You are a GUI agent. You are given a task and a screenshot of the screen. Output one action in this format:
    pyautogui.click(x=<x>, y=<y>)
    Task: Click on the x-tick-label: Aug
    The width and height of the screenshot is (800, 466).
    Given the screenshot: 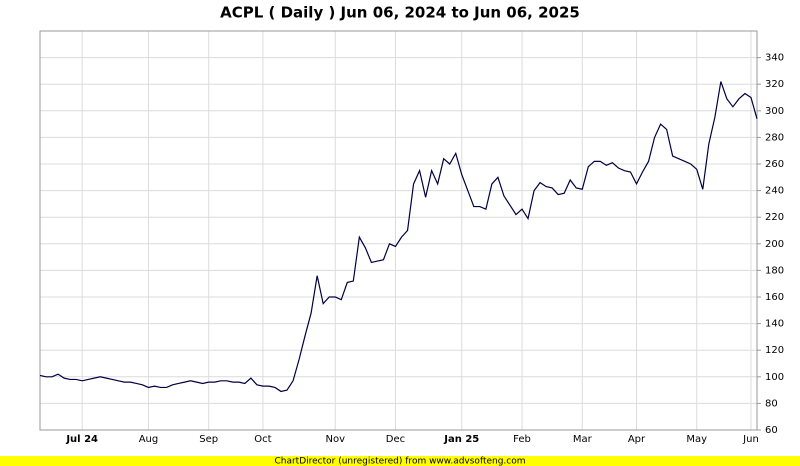 What is the action you would take?
    pyautogui.click(x=149, y=439)
    